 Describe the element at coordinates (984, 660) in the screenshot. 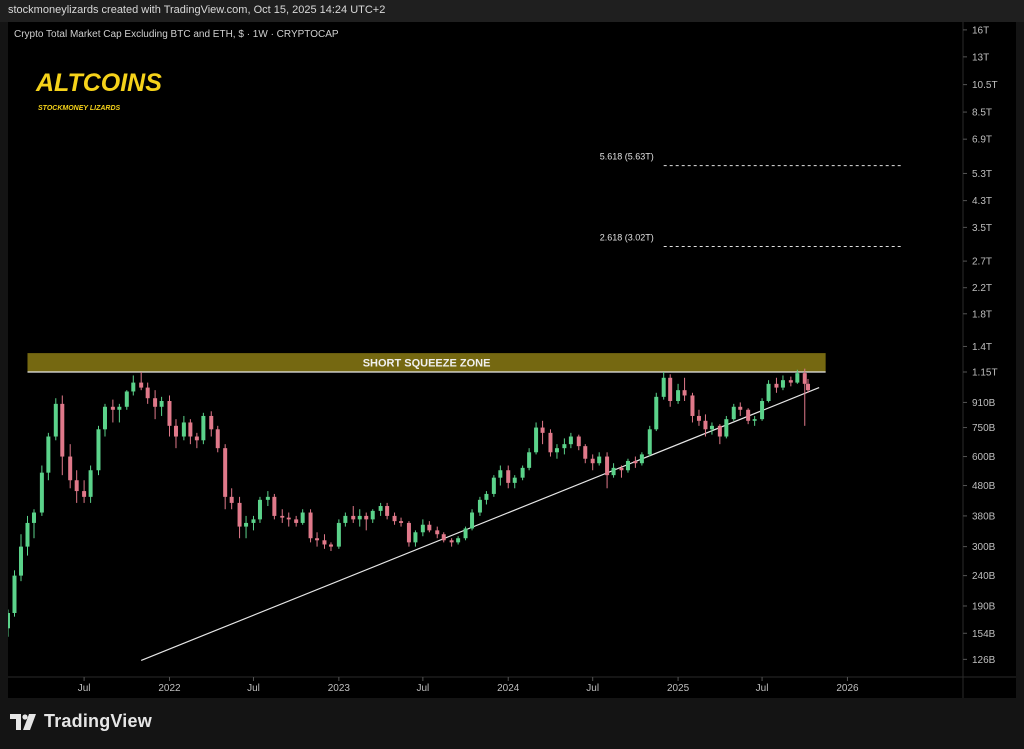

I see `y-tick-label: 126B` at that location.